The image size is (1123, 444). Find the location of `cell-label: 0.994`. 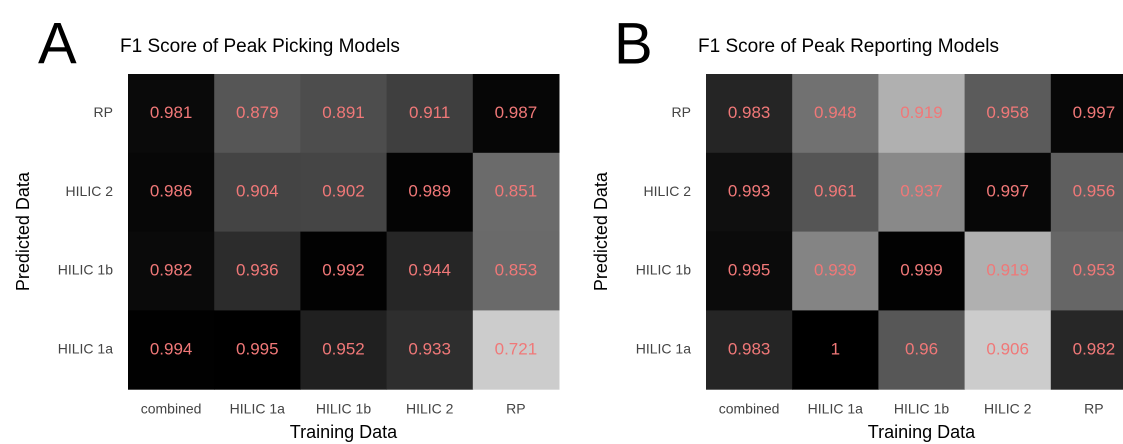

cell-label: 0.994 is located at coordinates (171, 348).